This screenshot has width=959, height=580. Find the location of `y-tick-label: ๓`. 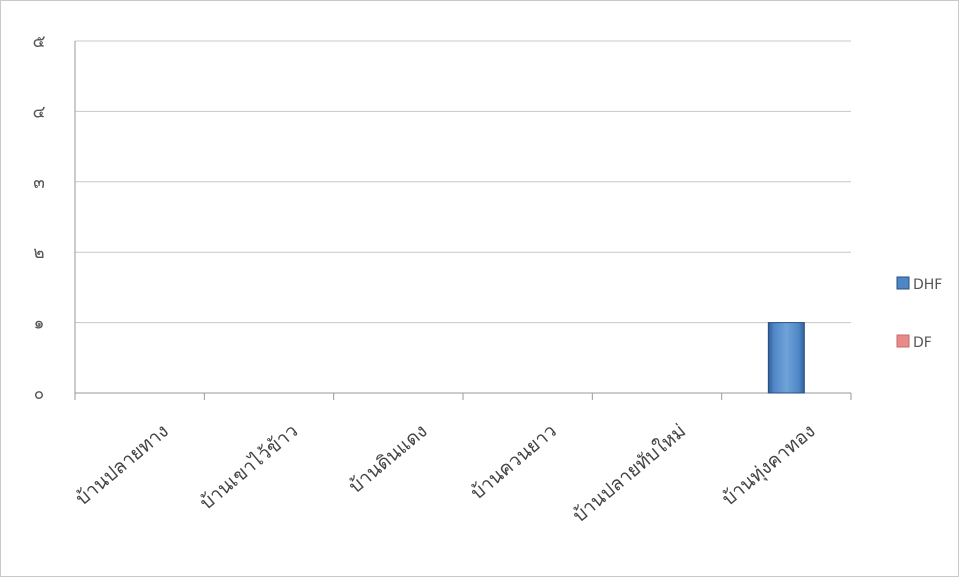

y-tick-label: ๓ is located at coordinates (39, 183).